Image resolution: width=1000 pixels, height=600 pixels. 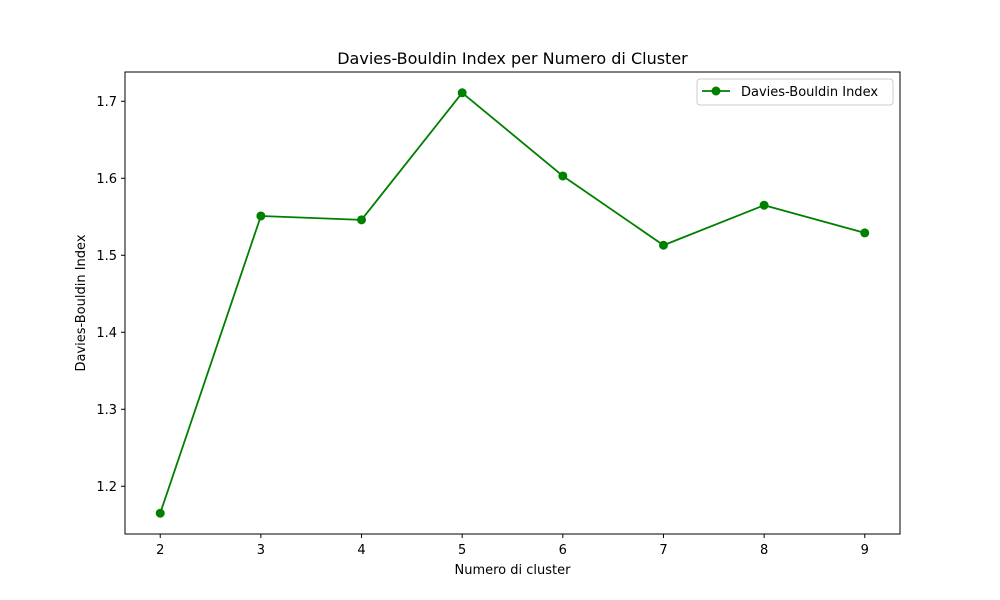 What do you see at coordinates (663, 550) in the screenshot?
I see `x-tick-label: 7` at bounding box center [663, 550].